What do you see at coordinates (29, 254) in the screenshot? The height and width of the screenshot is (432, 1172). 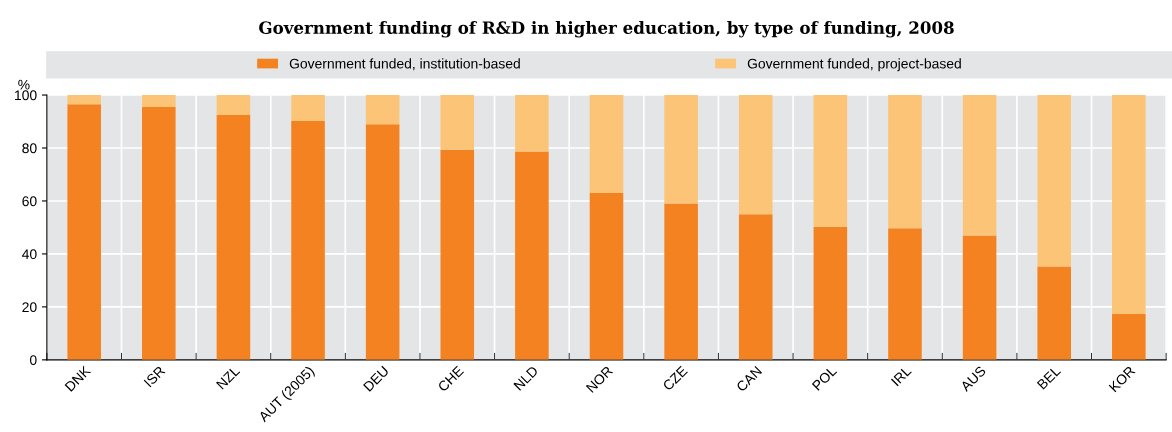 I see `y-tick-label: 40` at bounding box center [29, 254].